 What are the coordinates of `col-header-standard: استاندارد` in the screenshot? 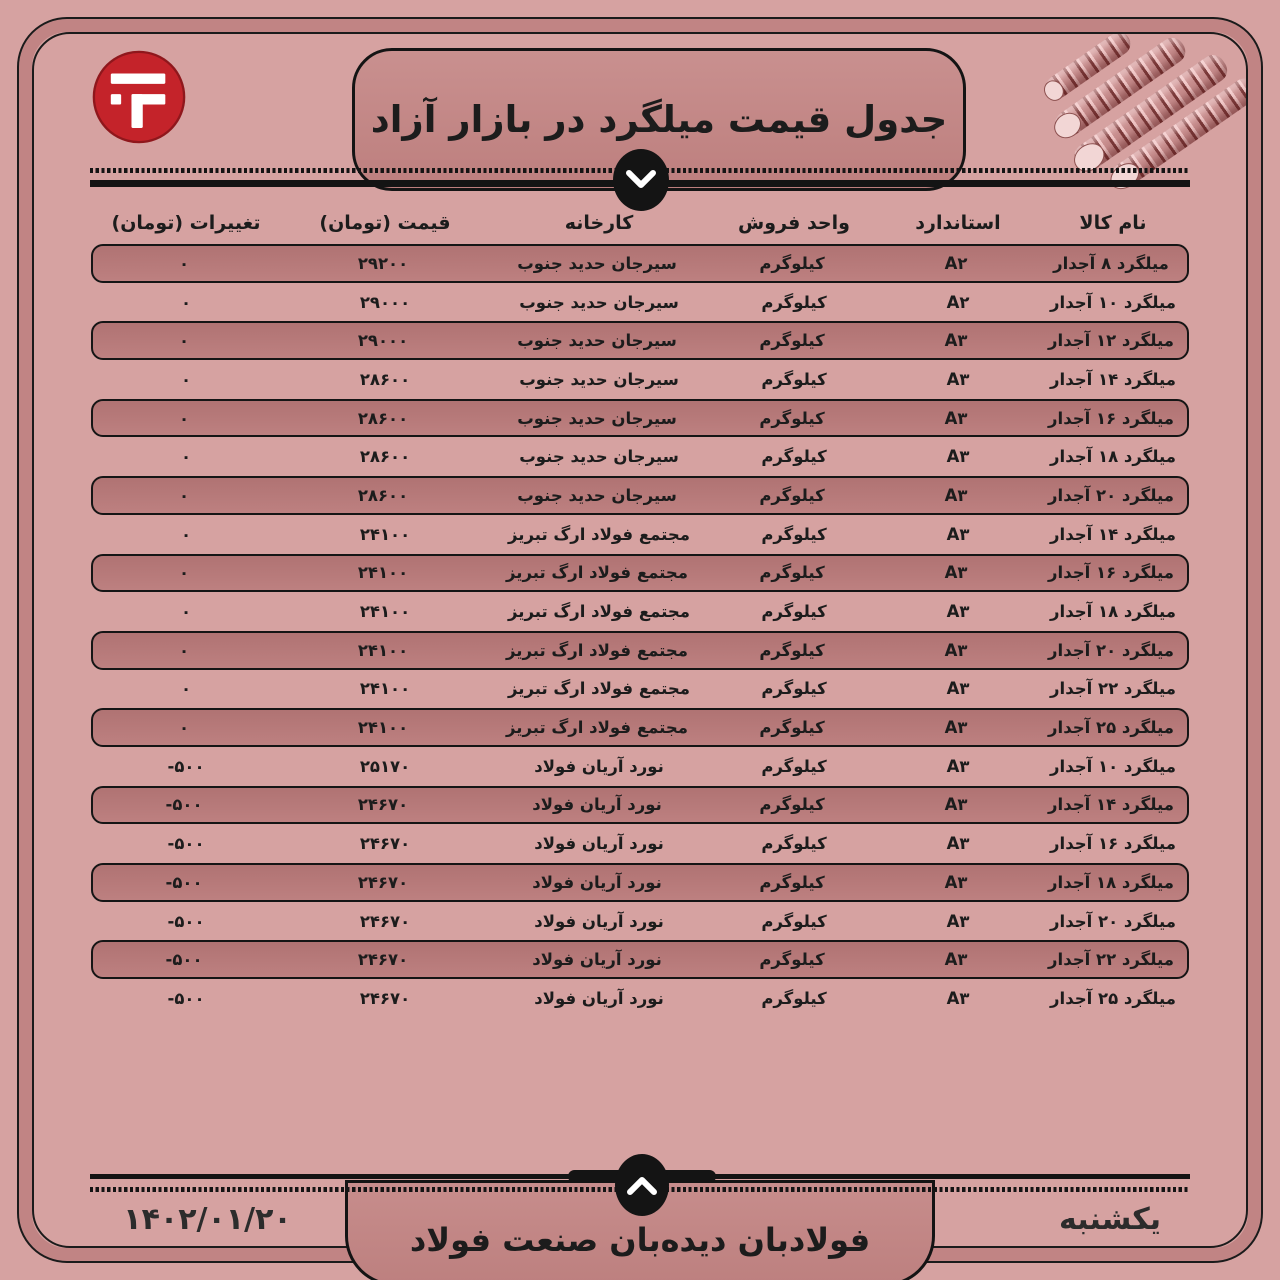 It's located at (958, 223).